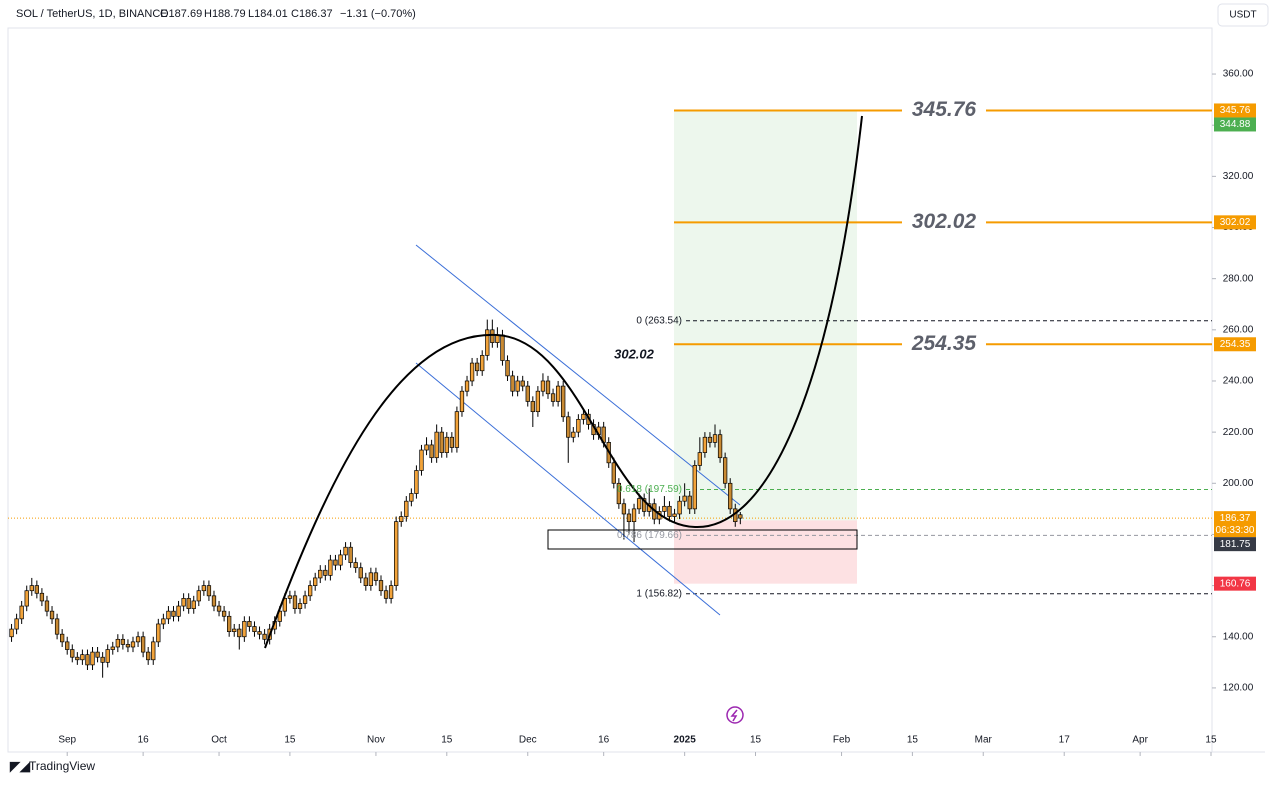  I want to click on ohlc-low: L184.01, so click(268, 14).